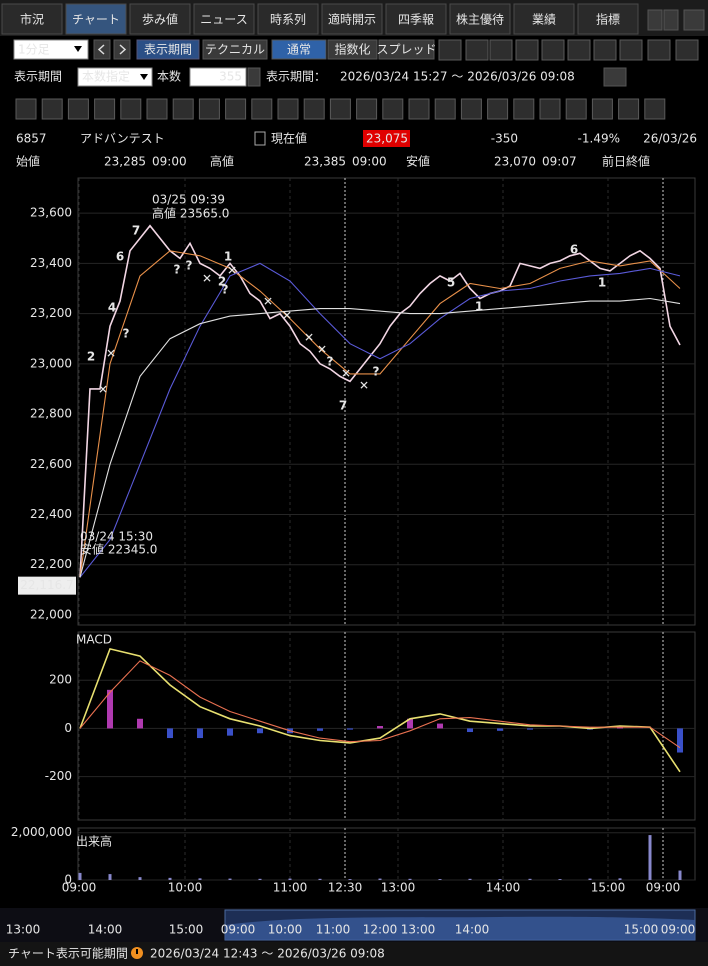 The width and height of the screenshot is (708, 966). I want to click on prev-button, so click(102, 49).